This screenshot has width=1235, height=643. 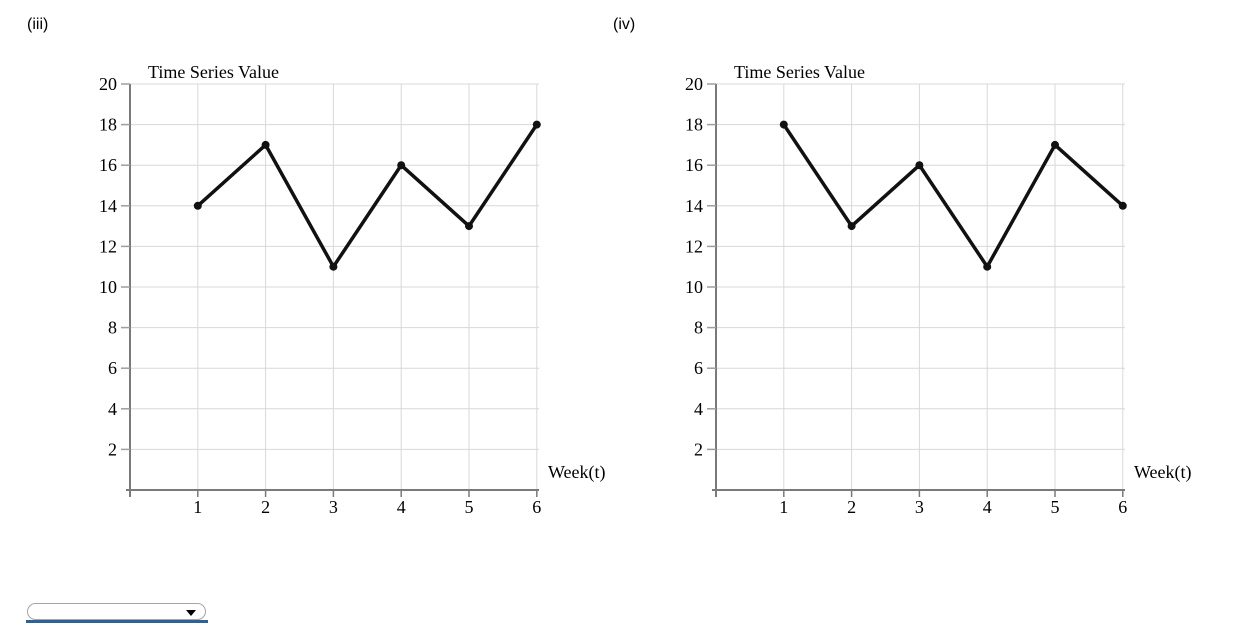 I want to click on answer-dropdown, so click(x=117, y=613).